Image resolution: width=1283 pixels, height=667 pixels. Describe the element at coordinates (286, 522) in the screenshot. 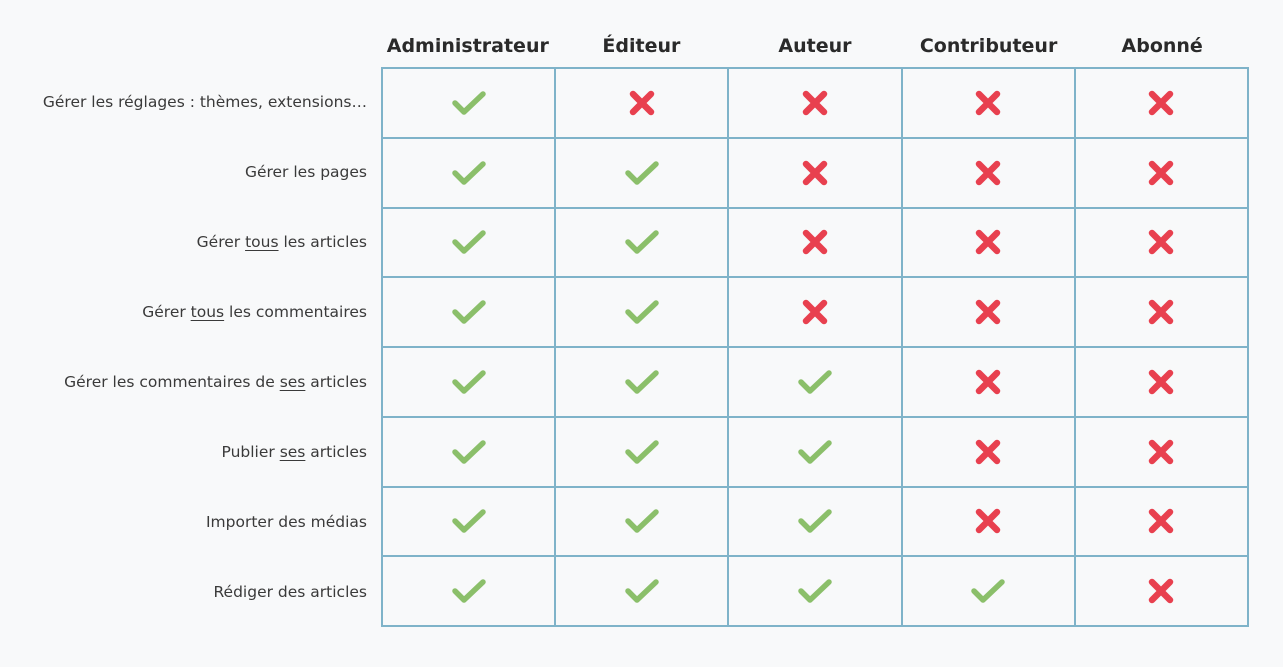

I see `row-label-text: Importer des médias` at that location.